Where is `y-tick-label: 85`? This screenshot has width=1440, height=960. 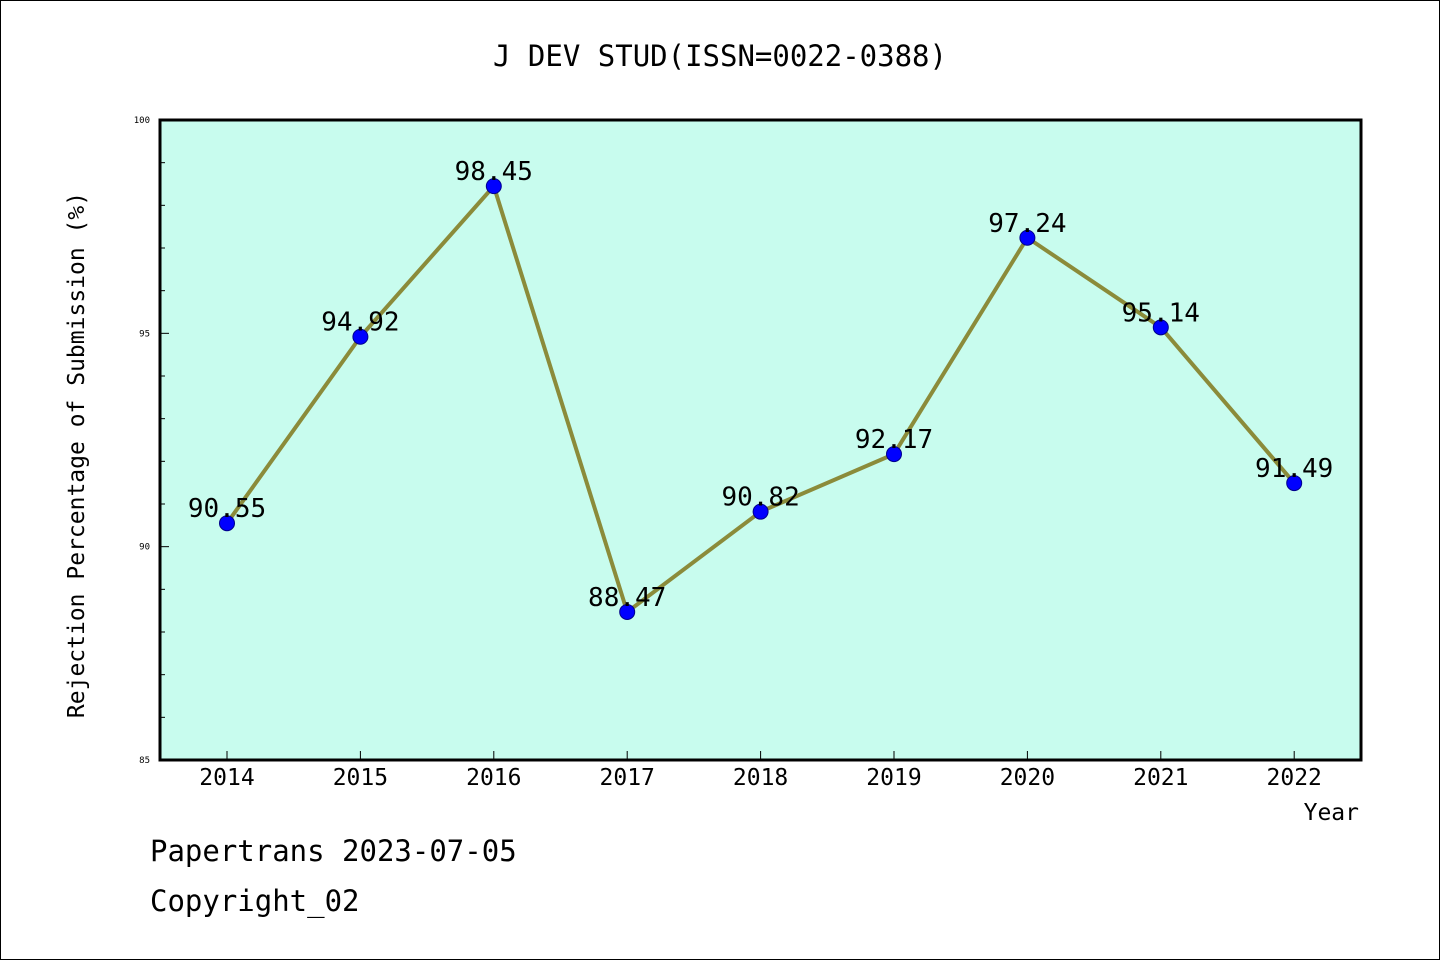 y-tick-label: 85 is located at coordinates (144, 761).